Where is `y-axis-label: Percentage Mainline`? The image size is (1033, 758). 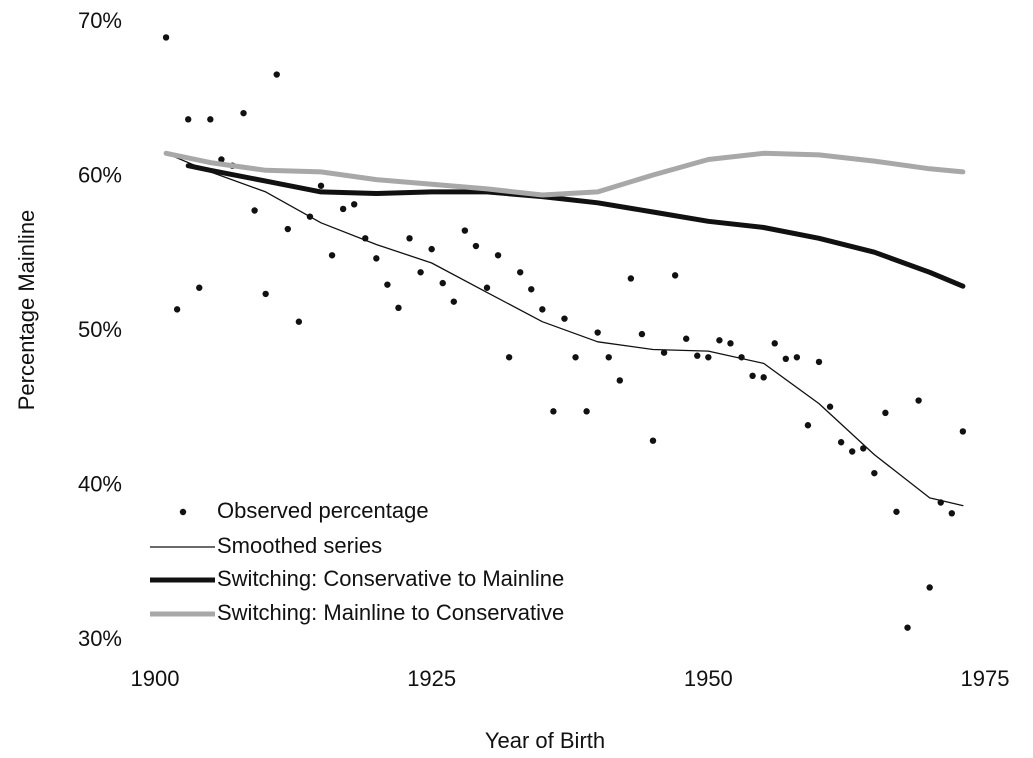 y-axis-label: Percentage Mainline is located at coordinates (26, 310).